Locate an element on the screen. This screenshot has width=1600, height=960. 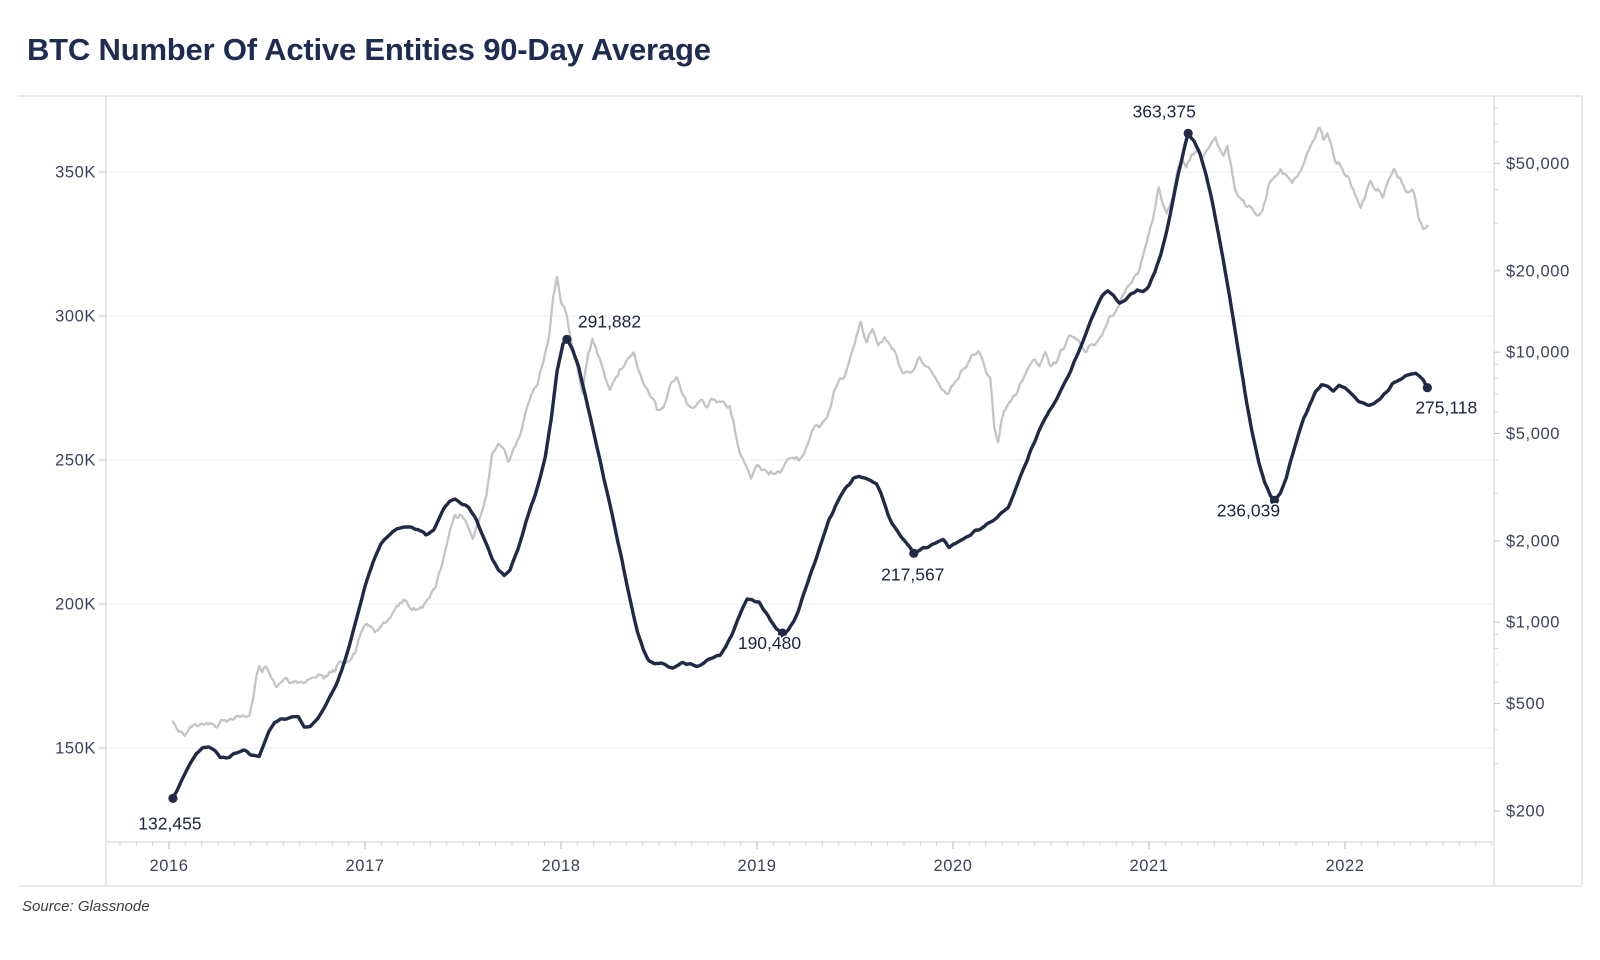
left-axis-label: 250K is located at coordinates (75, 461).